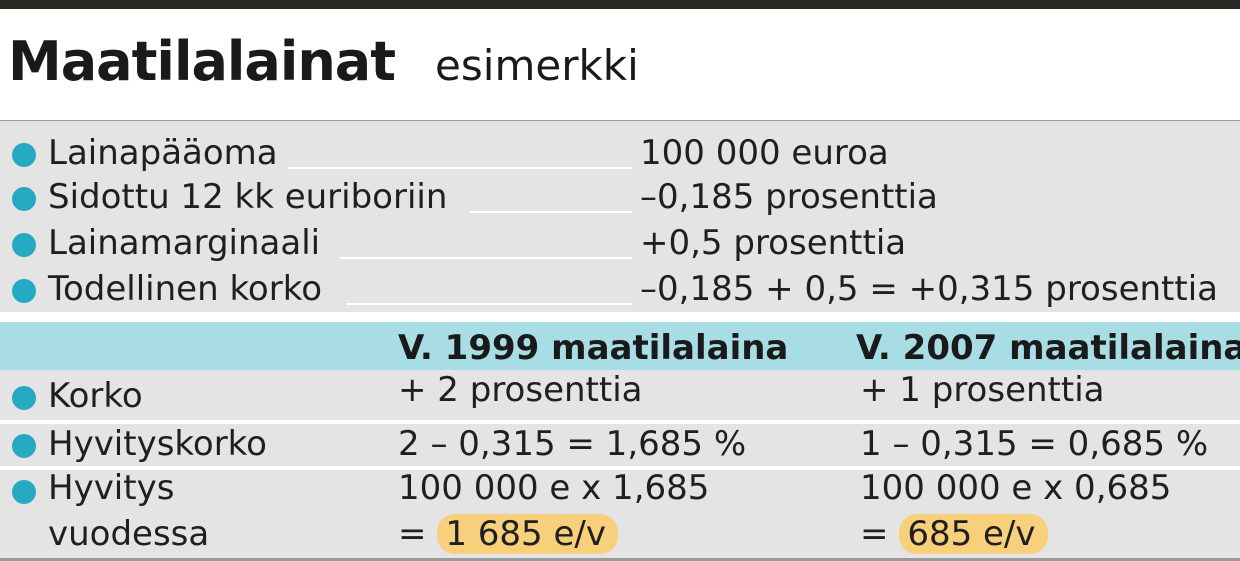 The width and height of the screenshot is (1240, 561). Describe the element at coordinates (593, 348) in the screenshot. I see `column-header-1999: V. 1999 maatilalaina` at that location.